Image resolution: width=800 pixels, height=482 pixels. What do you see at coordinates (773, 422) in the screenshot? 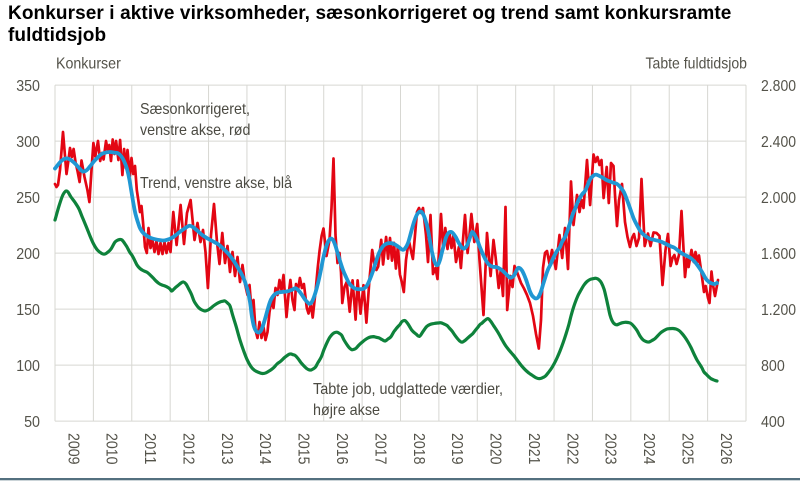
I see `svg-text: 400` at bounding box center [773, 422].